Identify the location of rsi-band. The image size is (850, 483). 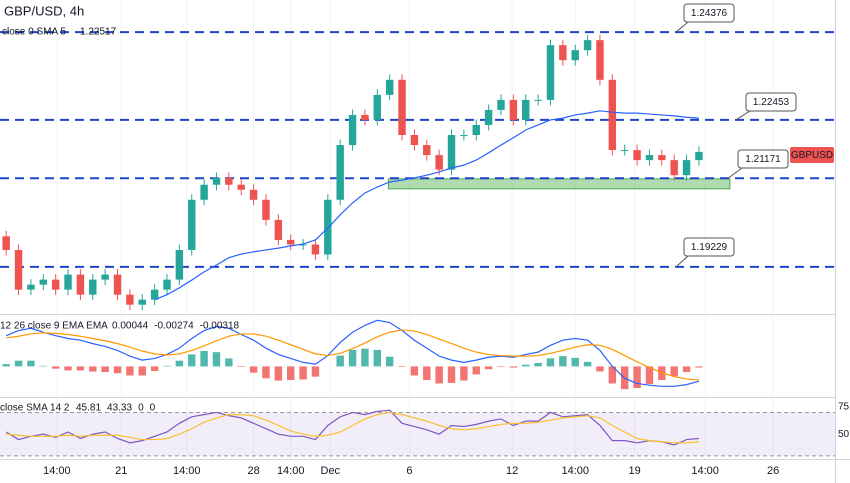
(417, 434).